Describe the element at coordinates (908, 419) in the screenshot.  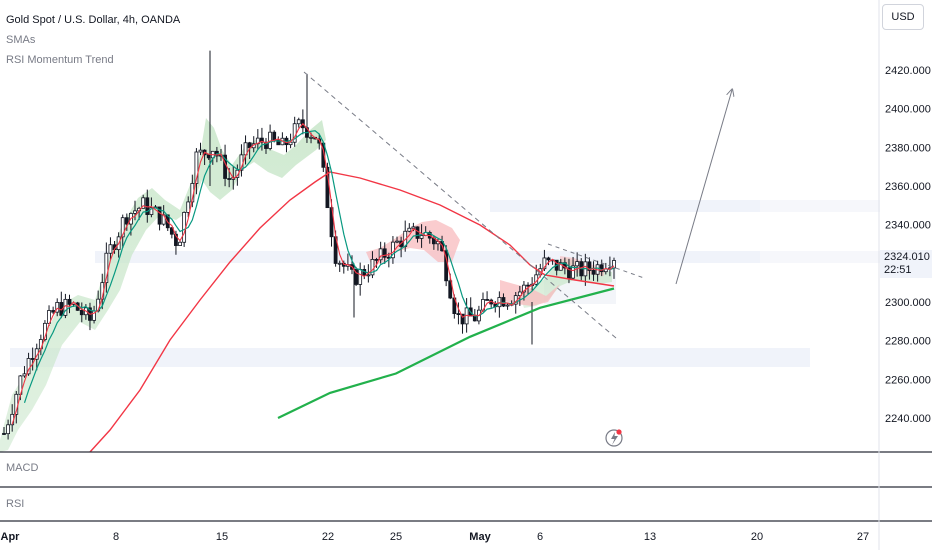
I see `price-tick-label: 2240.000` at that location.